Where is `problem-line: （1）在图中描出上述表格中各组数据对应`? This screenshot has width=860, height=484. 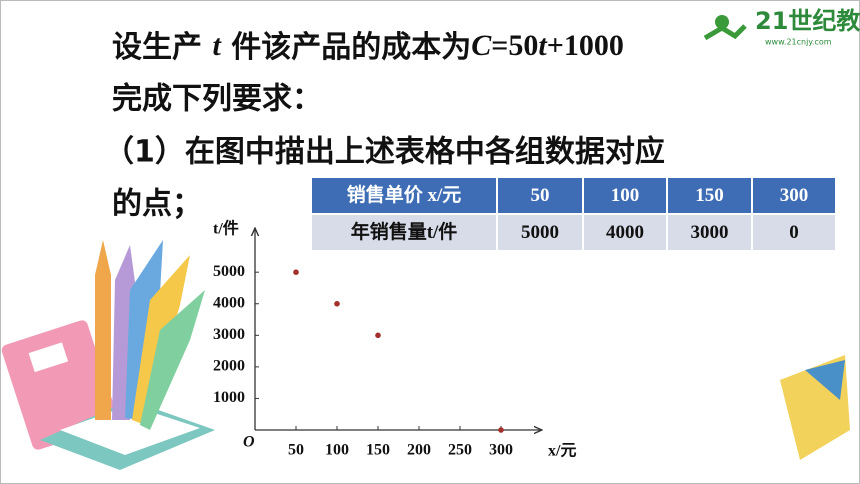
problem-line: （1）在图中描出上述表格中各组数据对应 is located at coordinates (384, 152).